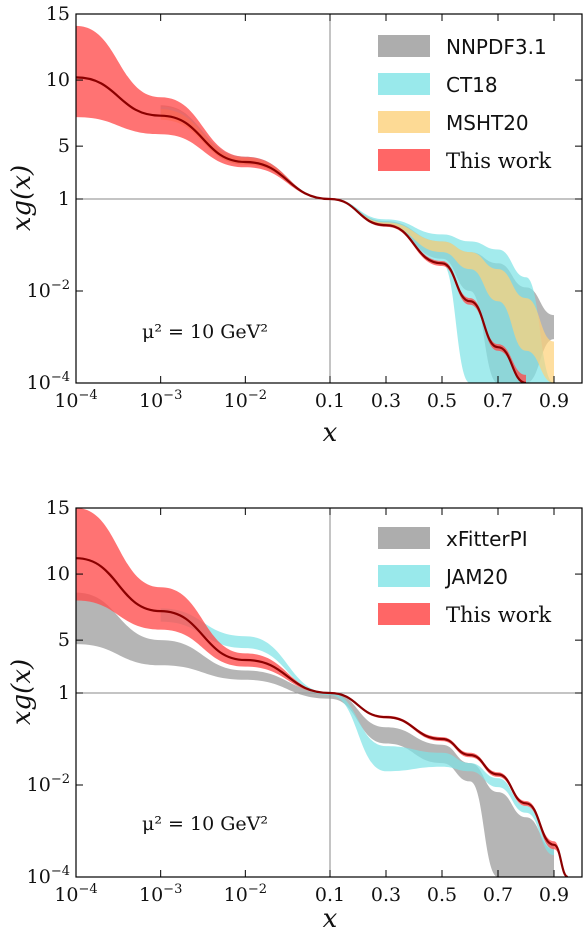 This screenshot has height=928, width=584. What do you see at coordinates (472, 85) in the screenshot?
I see `legend-label: CT18` at bounding box center [472, 85].